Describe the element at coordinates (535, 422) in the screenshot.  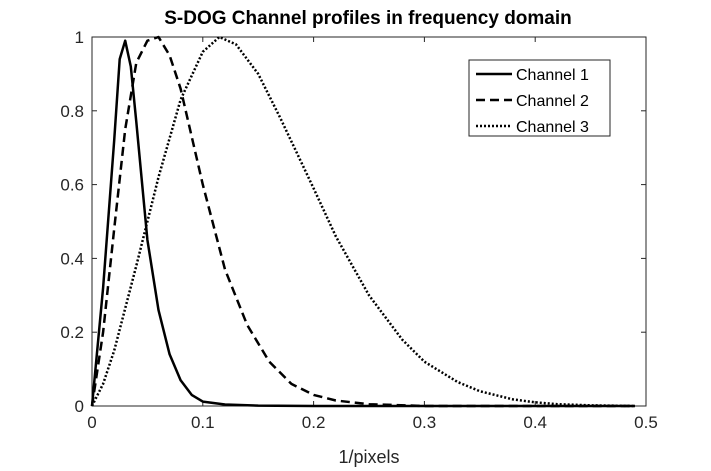
I see `x-tick-label: 0.4` at that location.